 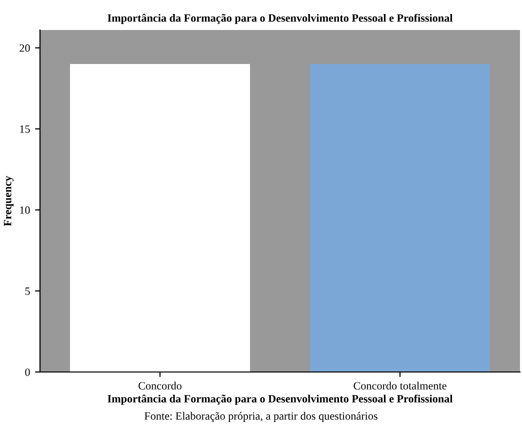 What do you see at coordinates (400, 386) in the screenshot?
I see `x-tick-label: Concordo totalmente` at bounding box center [400, 386].